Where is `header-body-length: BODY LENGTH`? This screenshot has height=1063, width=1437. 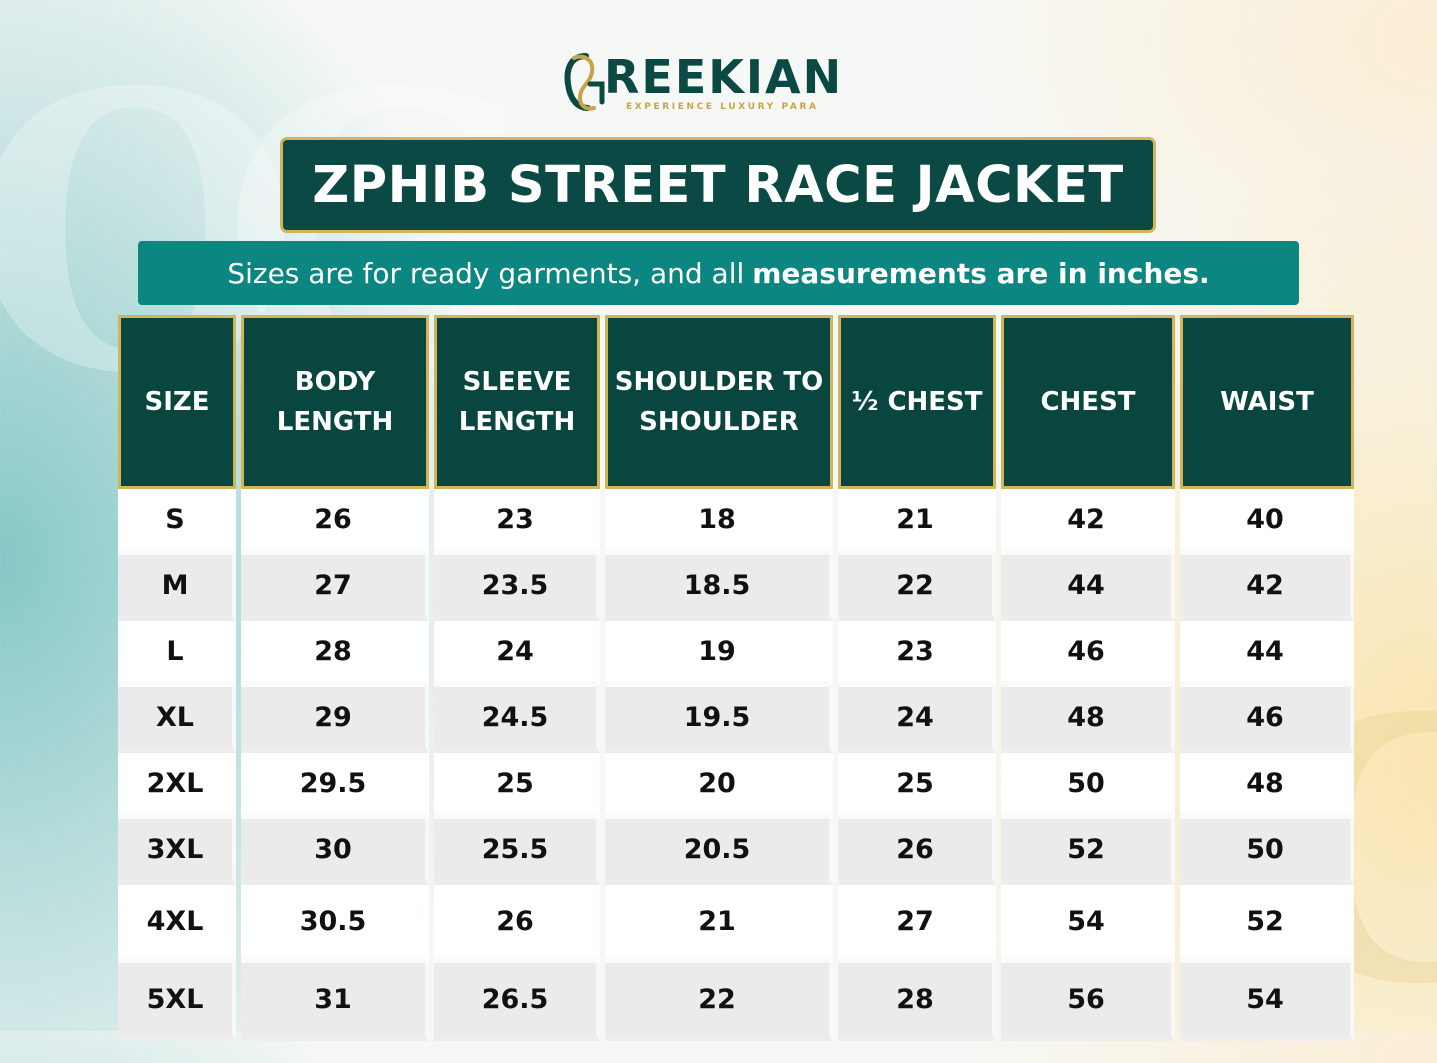
header-body-length: BODY LENGTH is located at coordinates (335, 402).